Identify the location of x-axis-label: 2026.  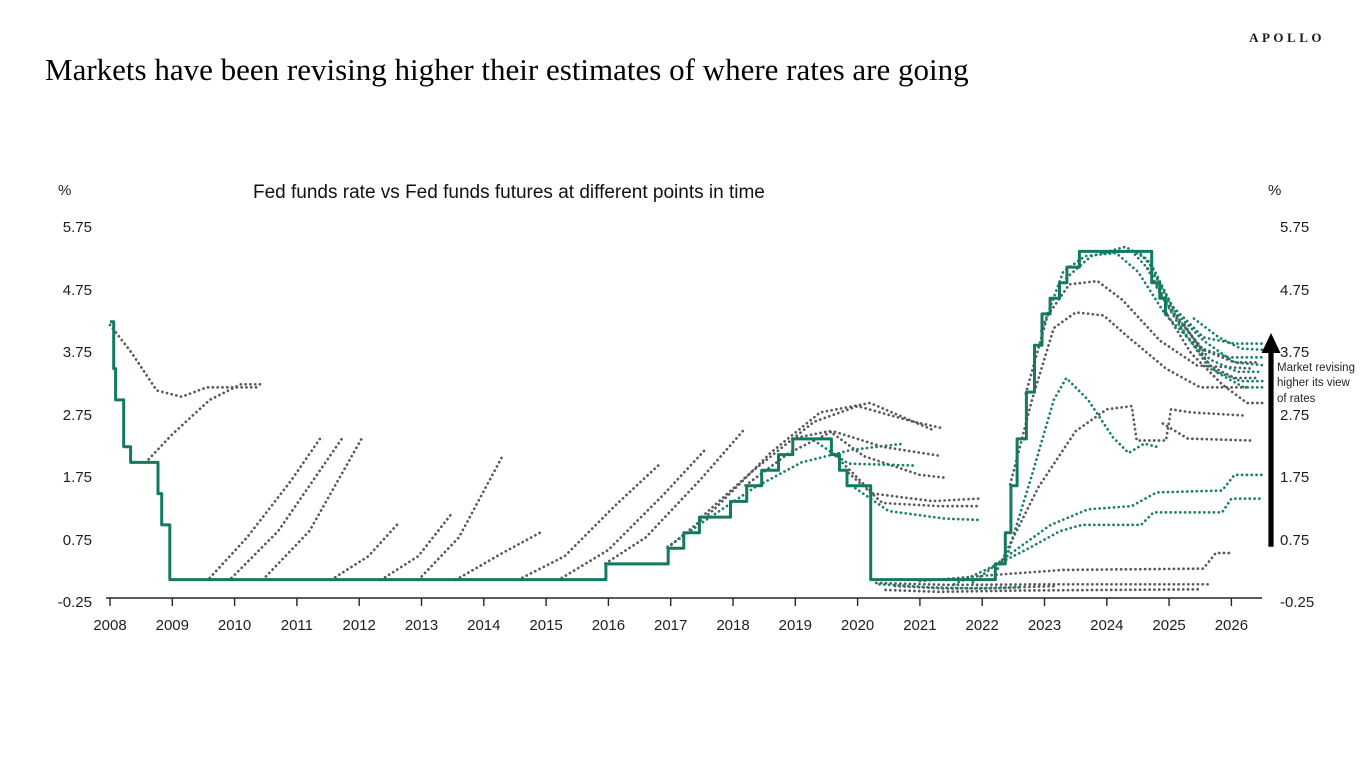
(1231, 625).